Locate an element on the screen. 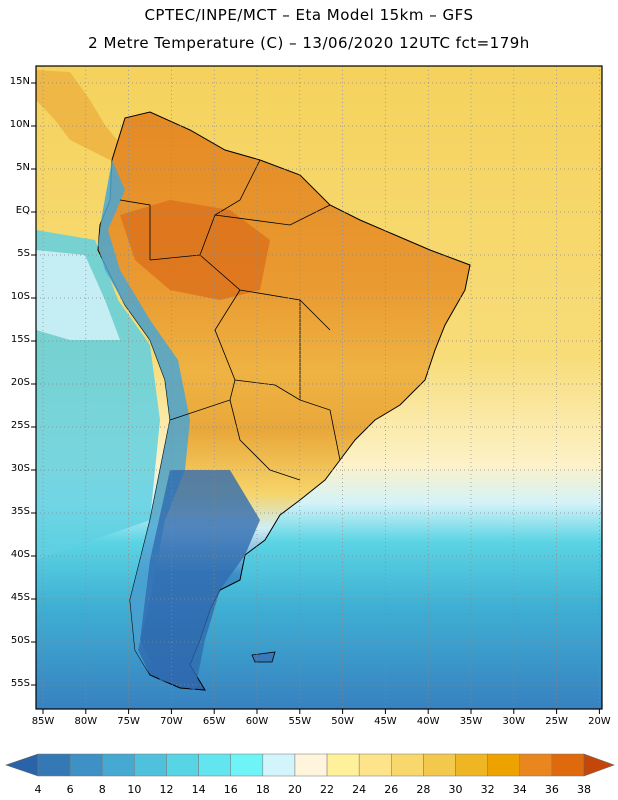 This screenshot has width=618, height=800. lon-label: 30W is located at coordinates (514, 721).